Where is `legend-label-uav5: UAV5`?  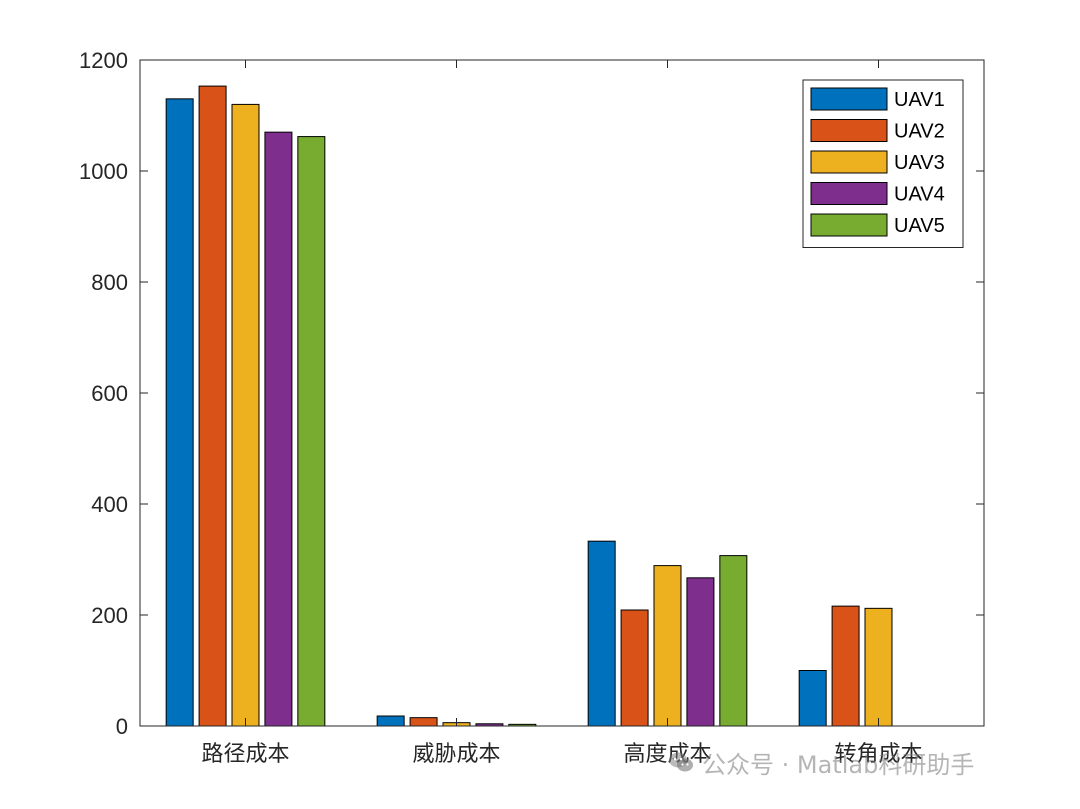 legend-label-uav5: UAV5 is located at coordinates (919, 226).